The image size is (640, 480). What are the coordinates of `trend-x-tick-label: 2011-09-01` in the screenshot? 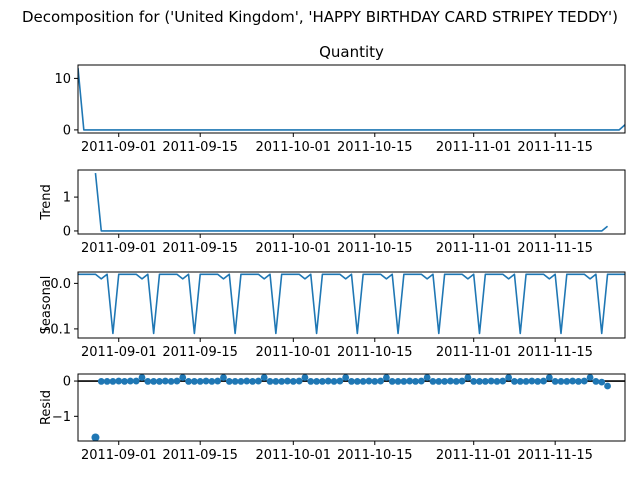 It's located at (119, 248).